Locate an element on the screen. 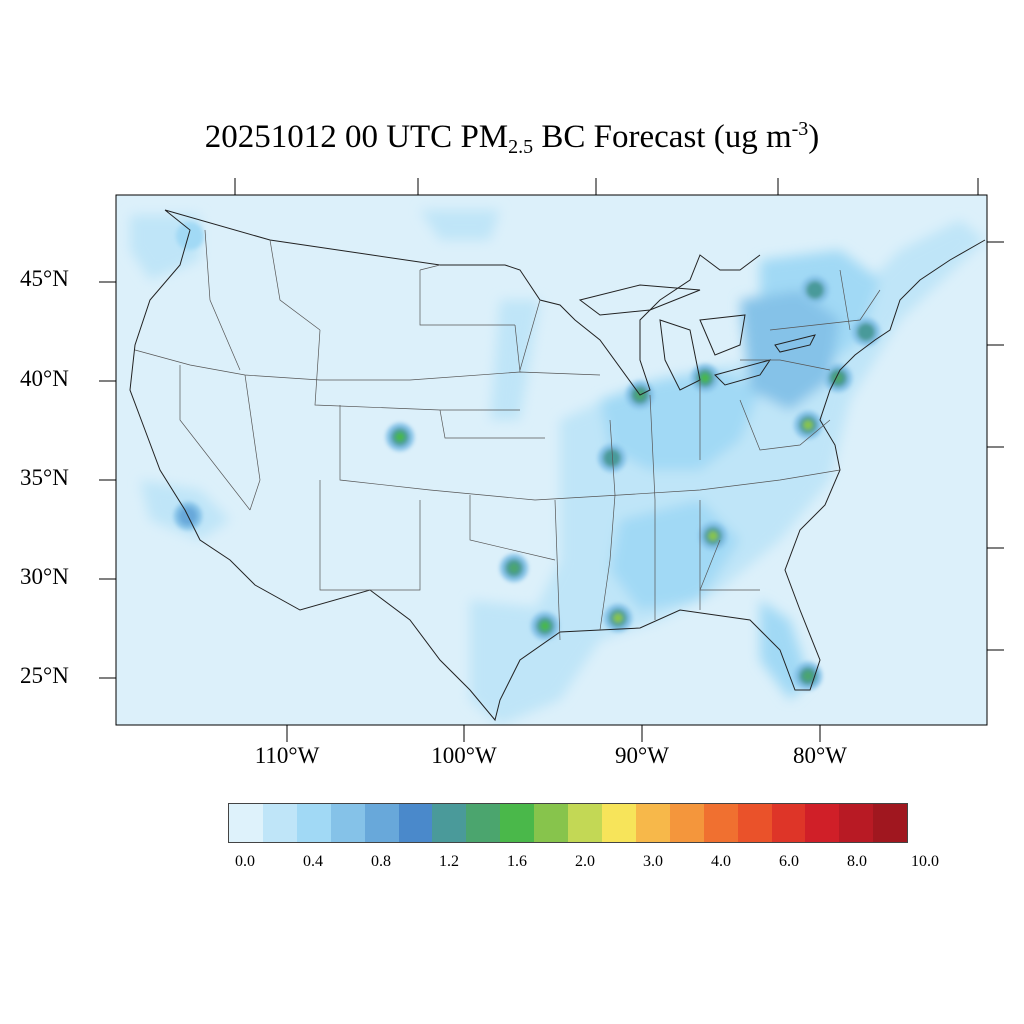  hotspot-los-angeles is located at coordinates (188, 516).